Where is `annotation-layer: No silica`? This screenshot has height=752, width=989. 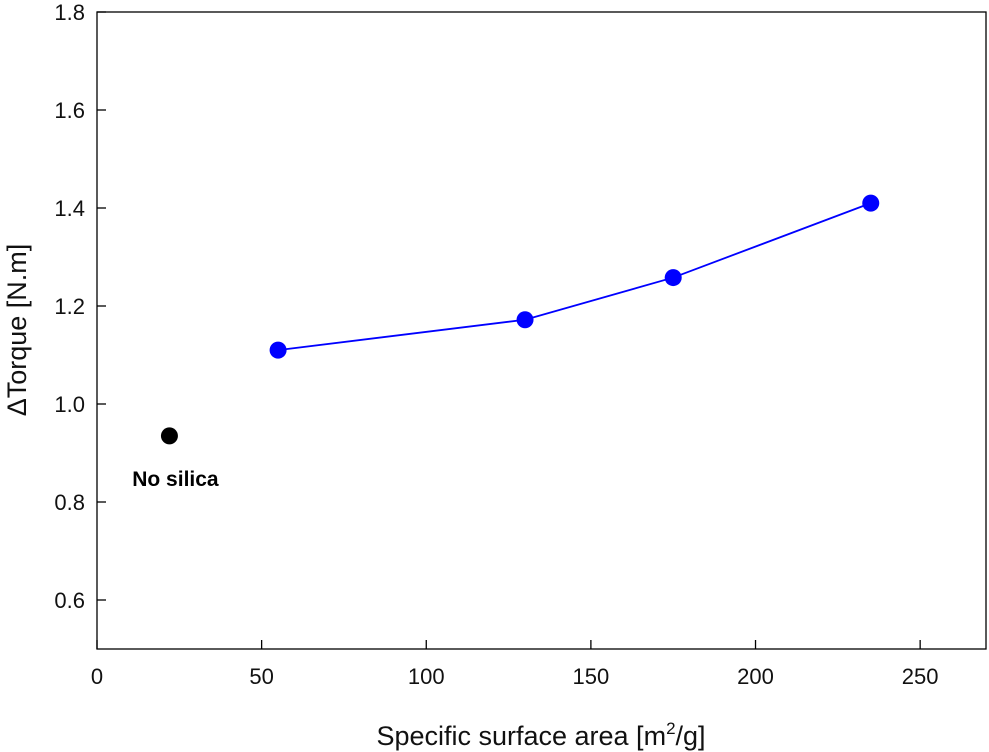 annotation-layer: No silica is located at coordinates (175, 479).